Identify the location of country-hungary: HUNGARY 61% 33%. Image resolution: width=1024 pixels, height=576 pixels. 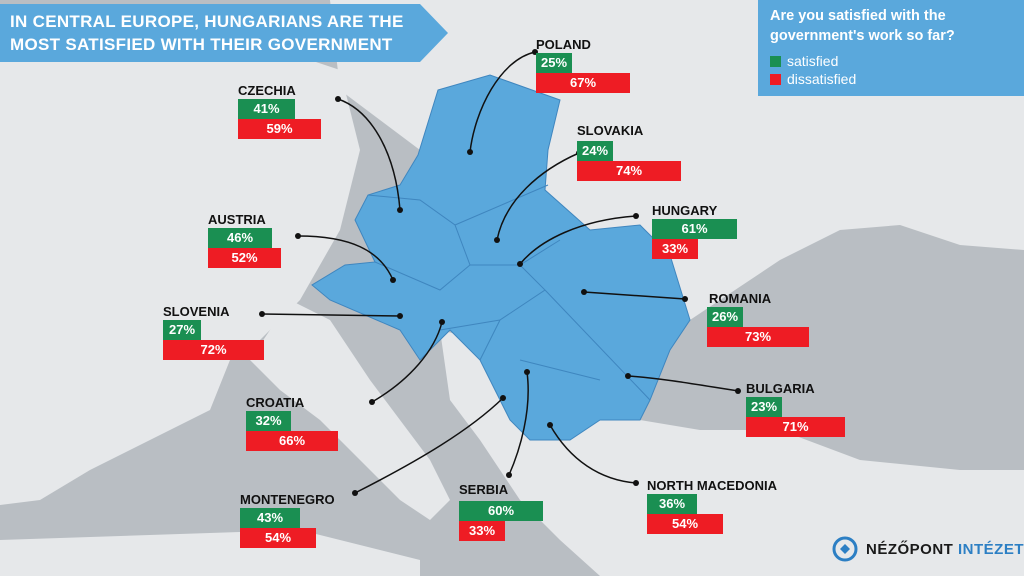
(694, 230).